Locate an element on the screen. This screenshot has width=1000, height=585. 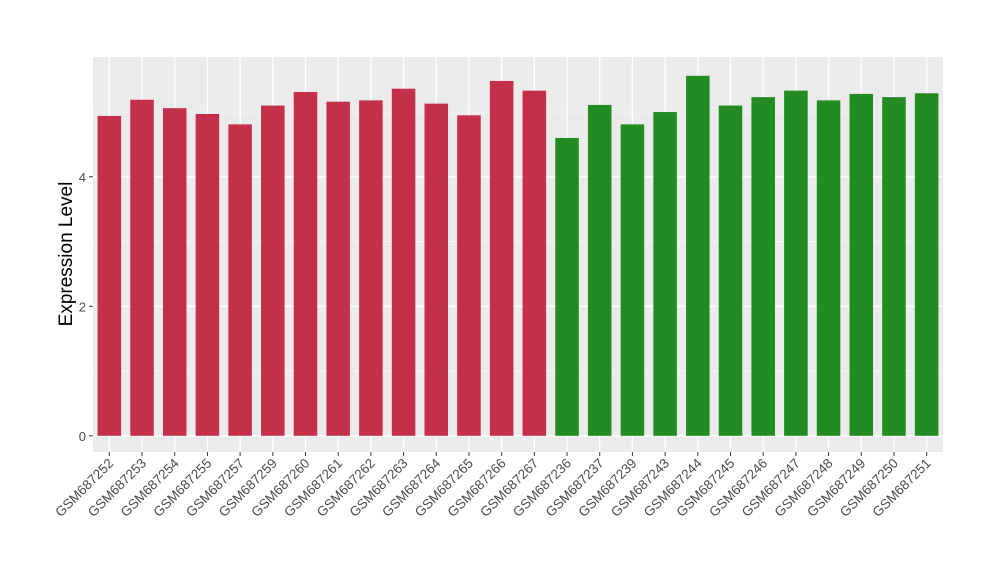
bar-GSM687259 is located at coordinates (273, 270).